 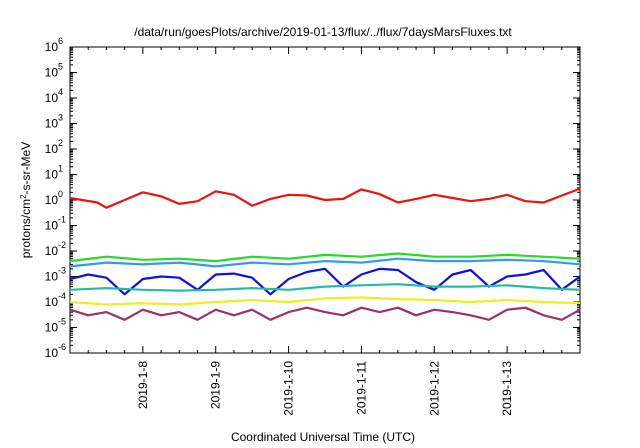 I want to click on y-axis-label: protons/cm2-s-sr-MeV, so click(x=26, y=200).